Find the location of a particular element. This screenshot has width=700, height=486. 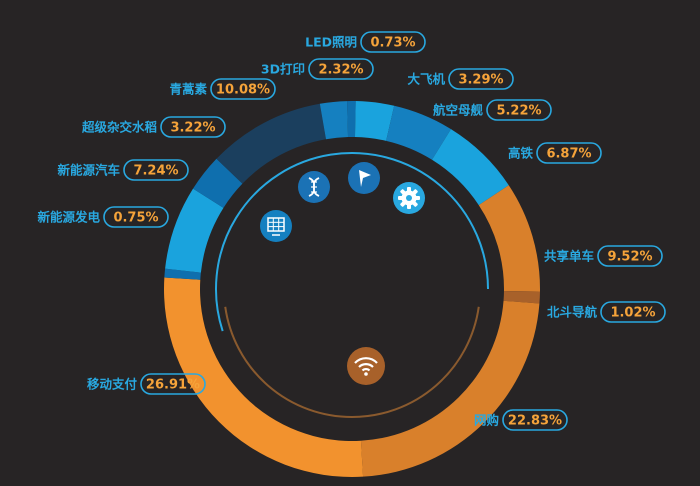

slice-label-2: 大飞机 3.29% is located at coordinates (460, 79).